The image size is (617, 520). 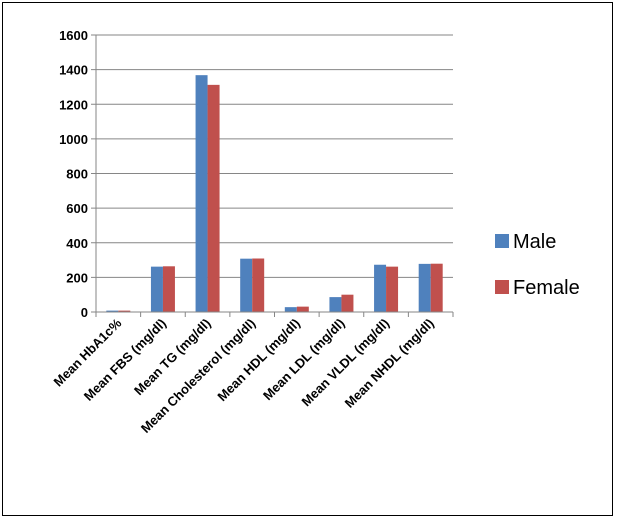 What do you see at coordinates (84, 312) in the screenshot?
I see `y-tick-label: 0` at bounding box center [84, 312].